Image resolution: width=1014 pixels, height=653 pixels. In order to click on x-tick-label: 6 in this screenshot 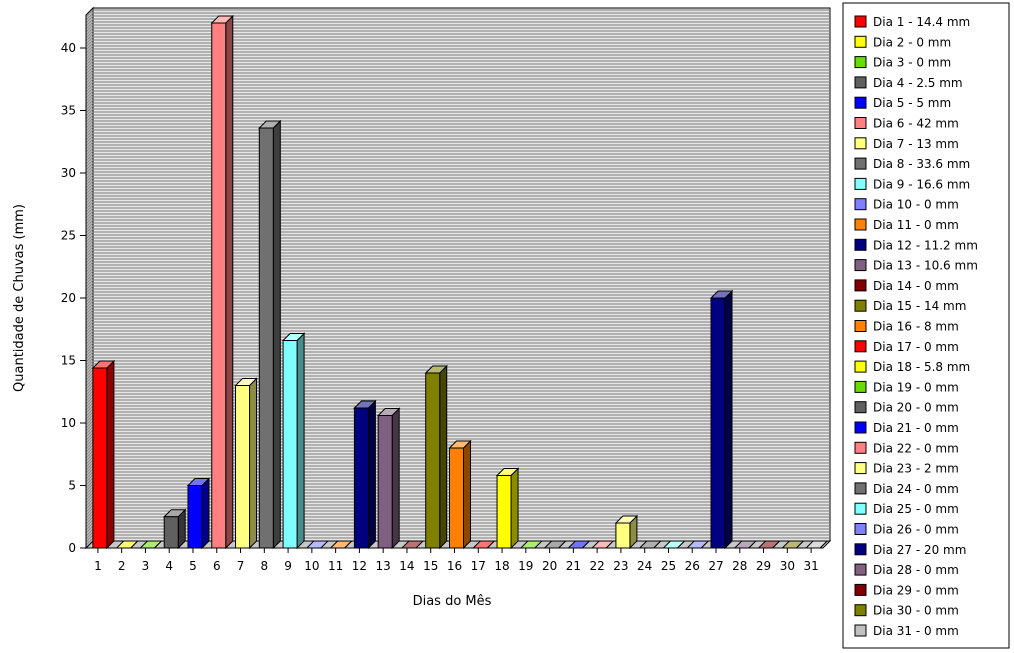, I will do `click(217, 566)`.